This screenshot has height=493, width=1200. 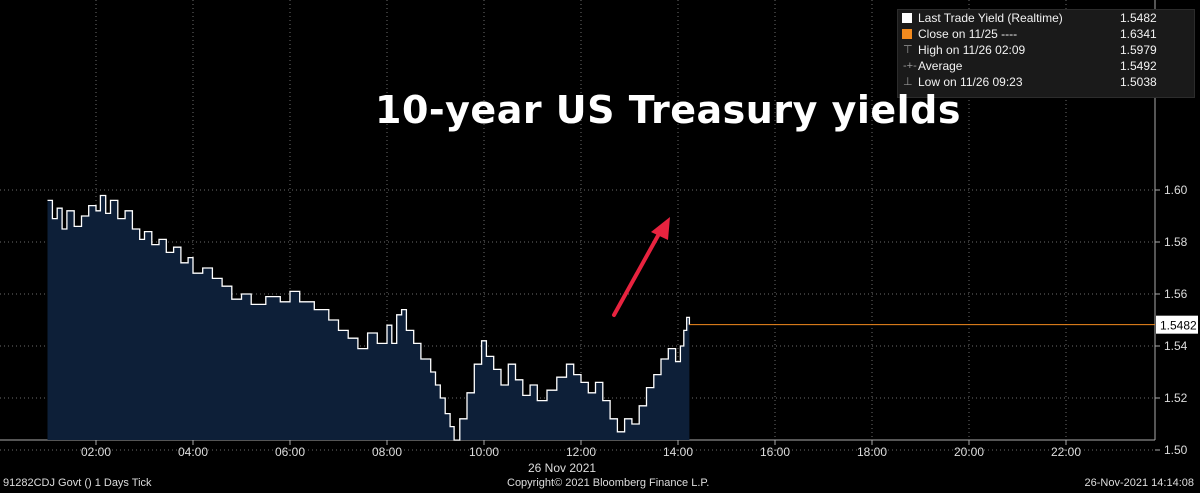 I want to click on x-tick-label: 20:00, so click(x=969, y=452).